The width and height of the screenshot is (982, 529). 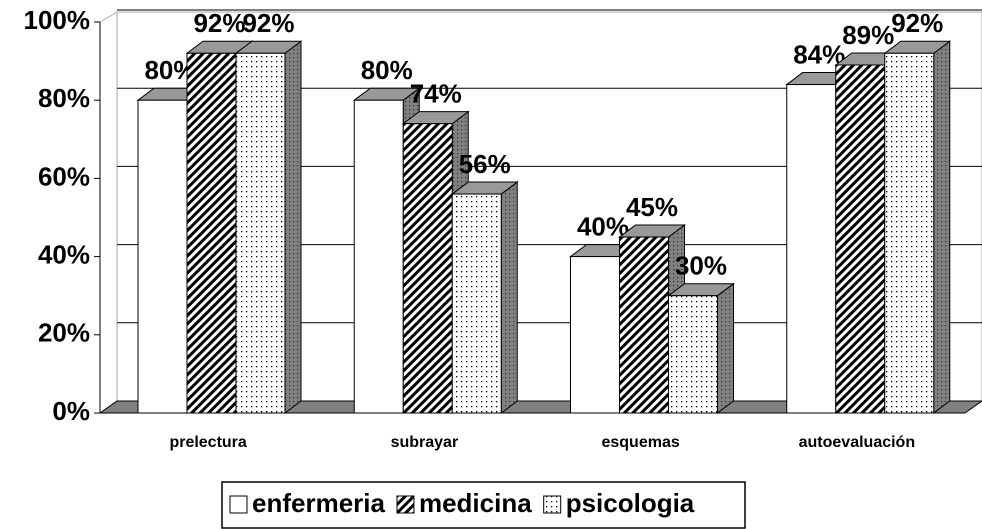 What do you see at coordinates (475, 503) in the screenshot?
I see `legend-label: medicina` at bounding box center [475, 503].